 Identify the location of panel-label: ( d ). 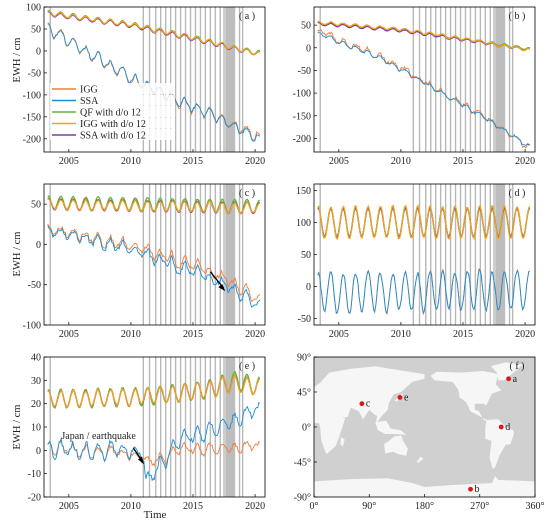
(517, 193).